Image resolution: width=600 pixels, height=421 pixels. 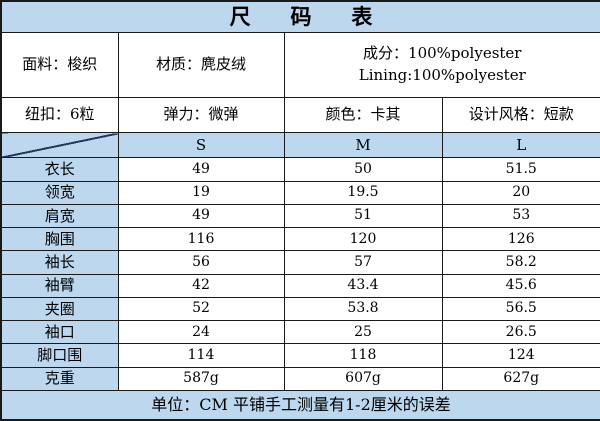 I want to click on value-cell: 53, so click(x=520, y=216).